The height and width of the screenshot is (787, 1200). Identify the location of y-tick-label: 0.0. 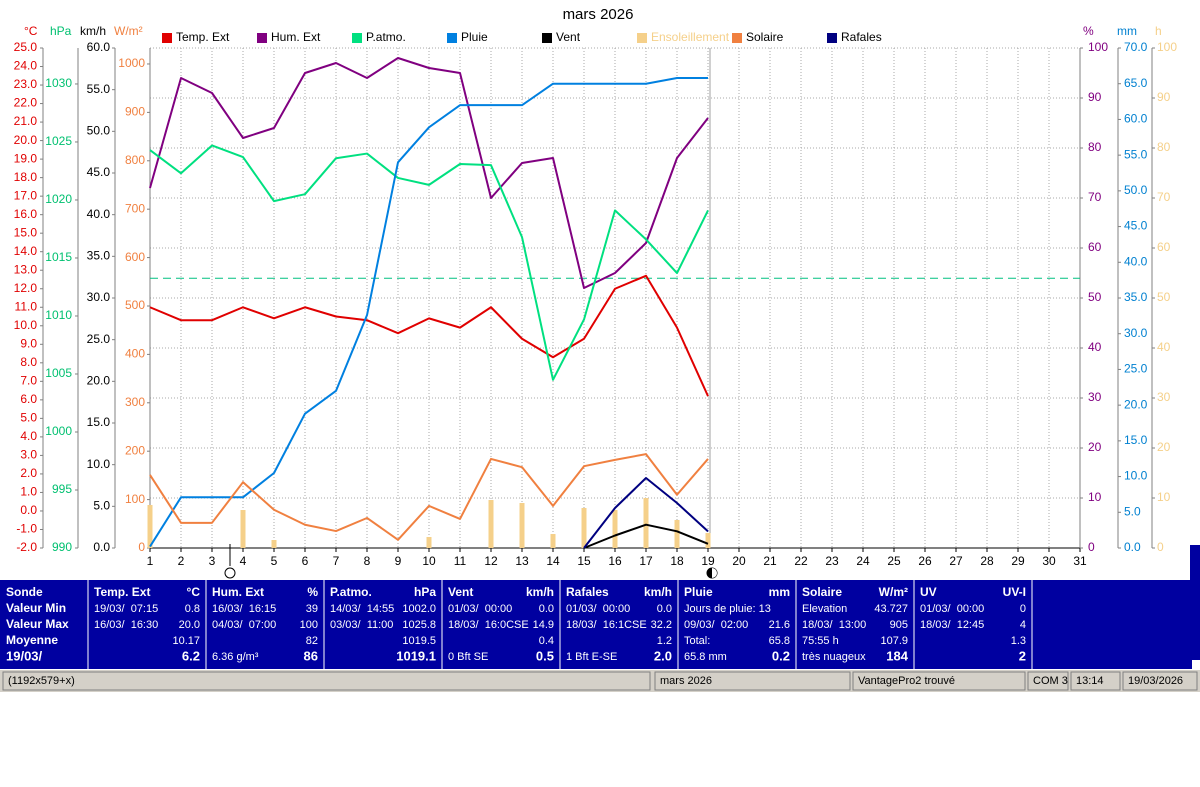
(1132, 547).